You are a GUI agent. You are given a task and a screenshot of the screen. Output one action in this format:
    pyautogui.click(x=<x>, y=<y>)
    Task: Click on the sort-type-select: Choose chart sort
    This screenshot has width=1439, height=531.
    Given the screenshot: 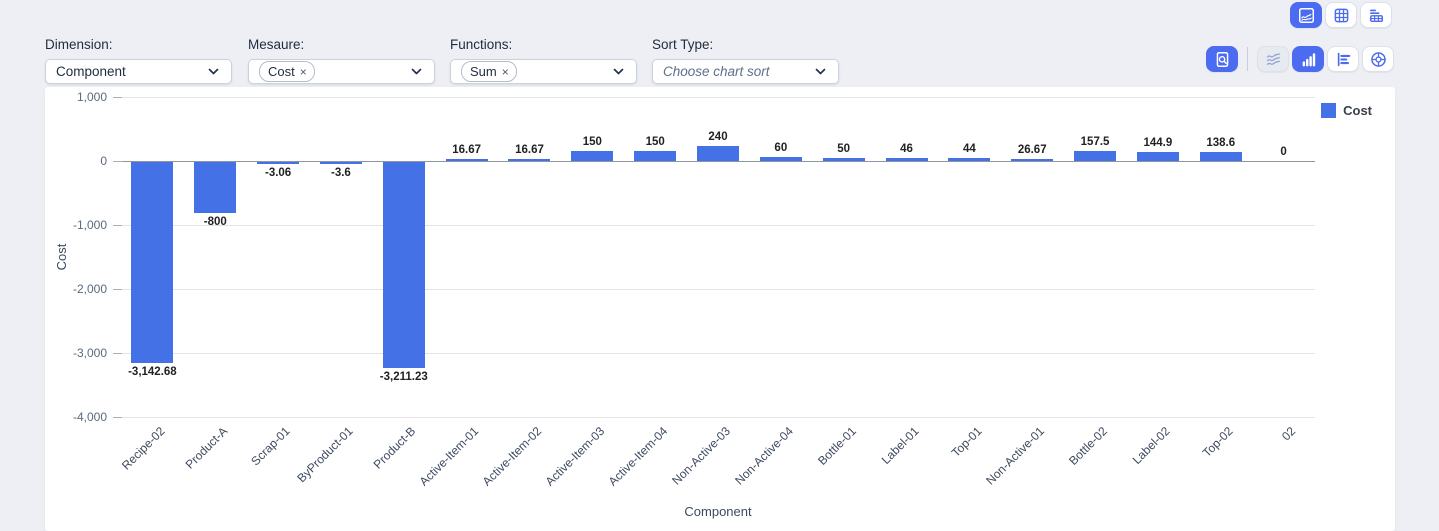 What is the action you would take?
    pyautogui.click(x=745, y=71)
    